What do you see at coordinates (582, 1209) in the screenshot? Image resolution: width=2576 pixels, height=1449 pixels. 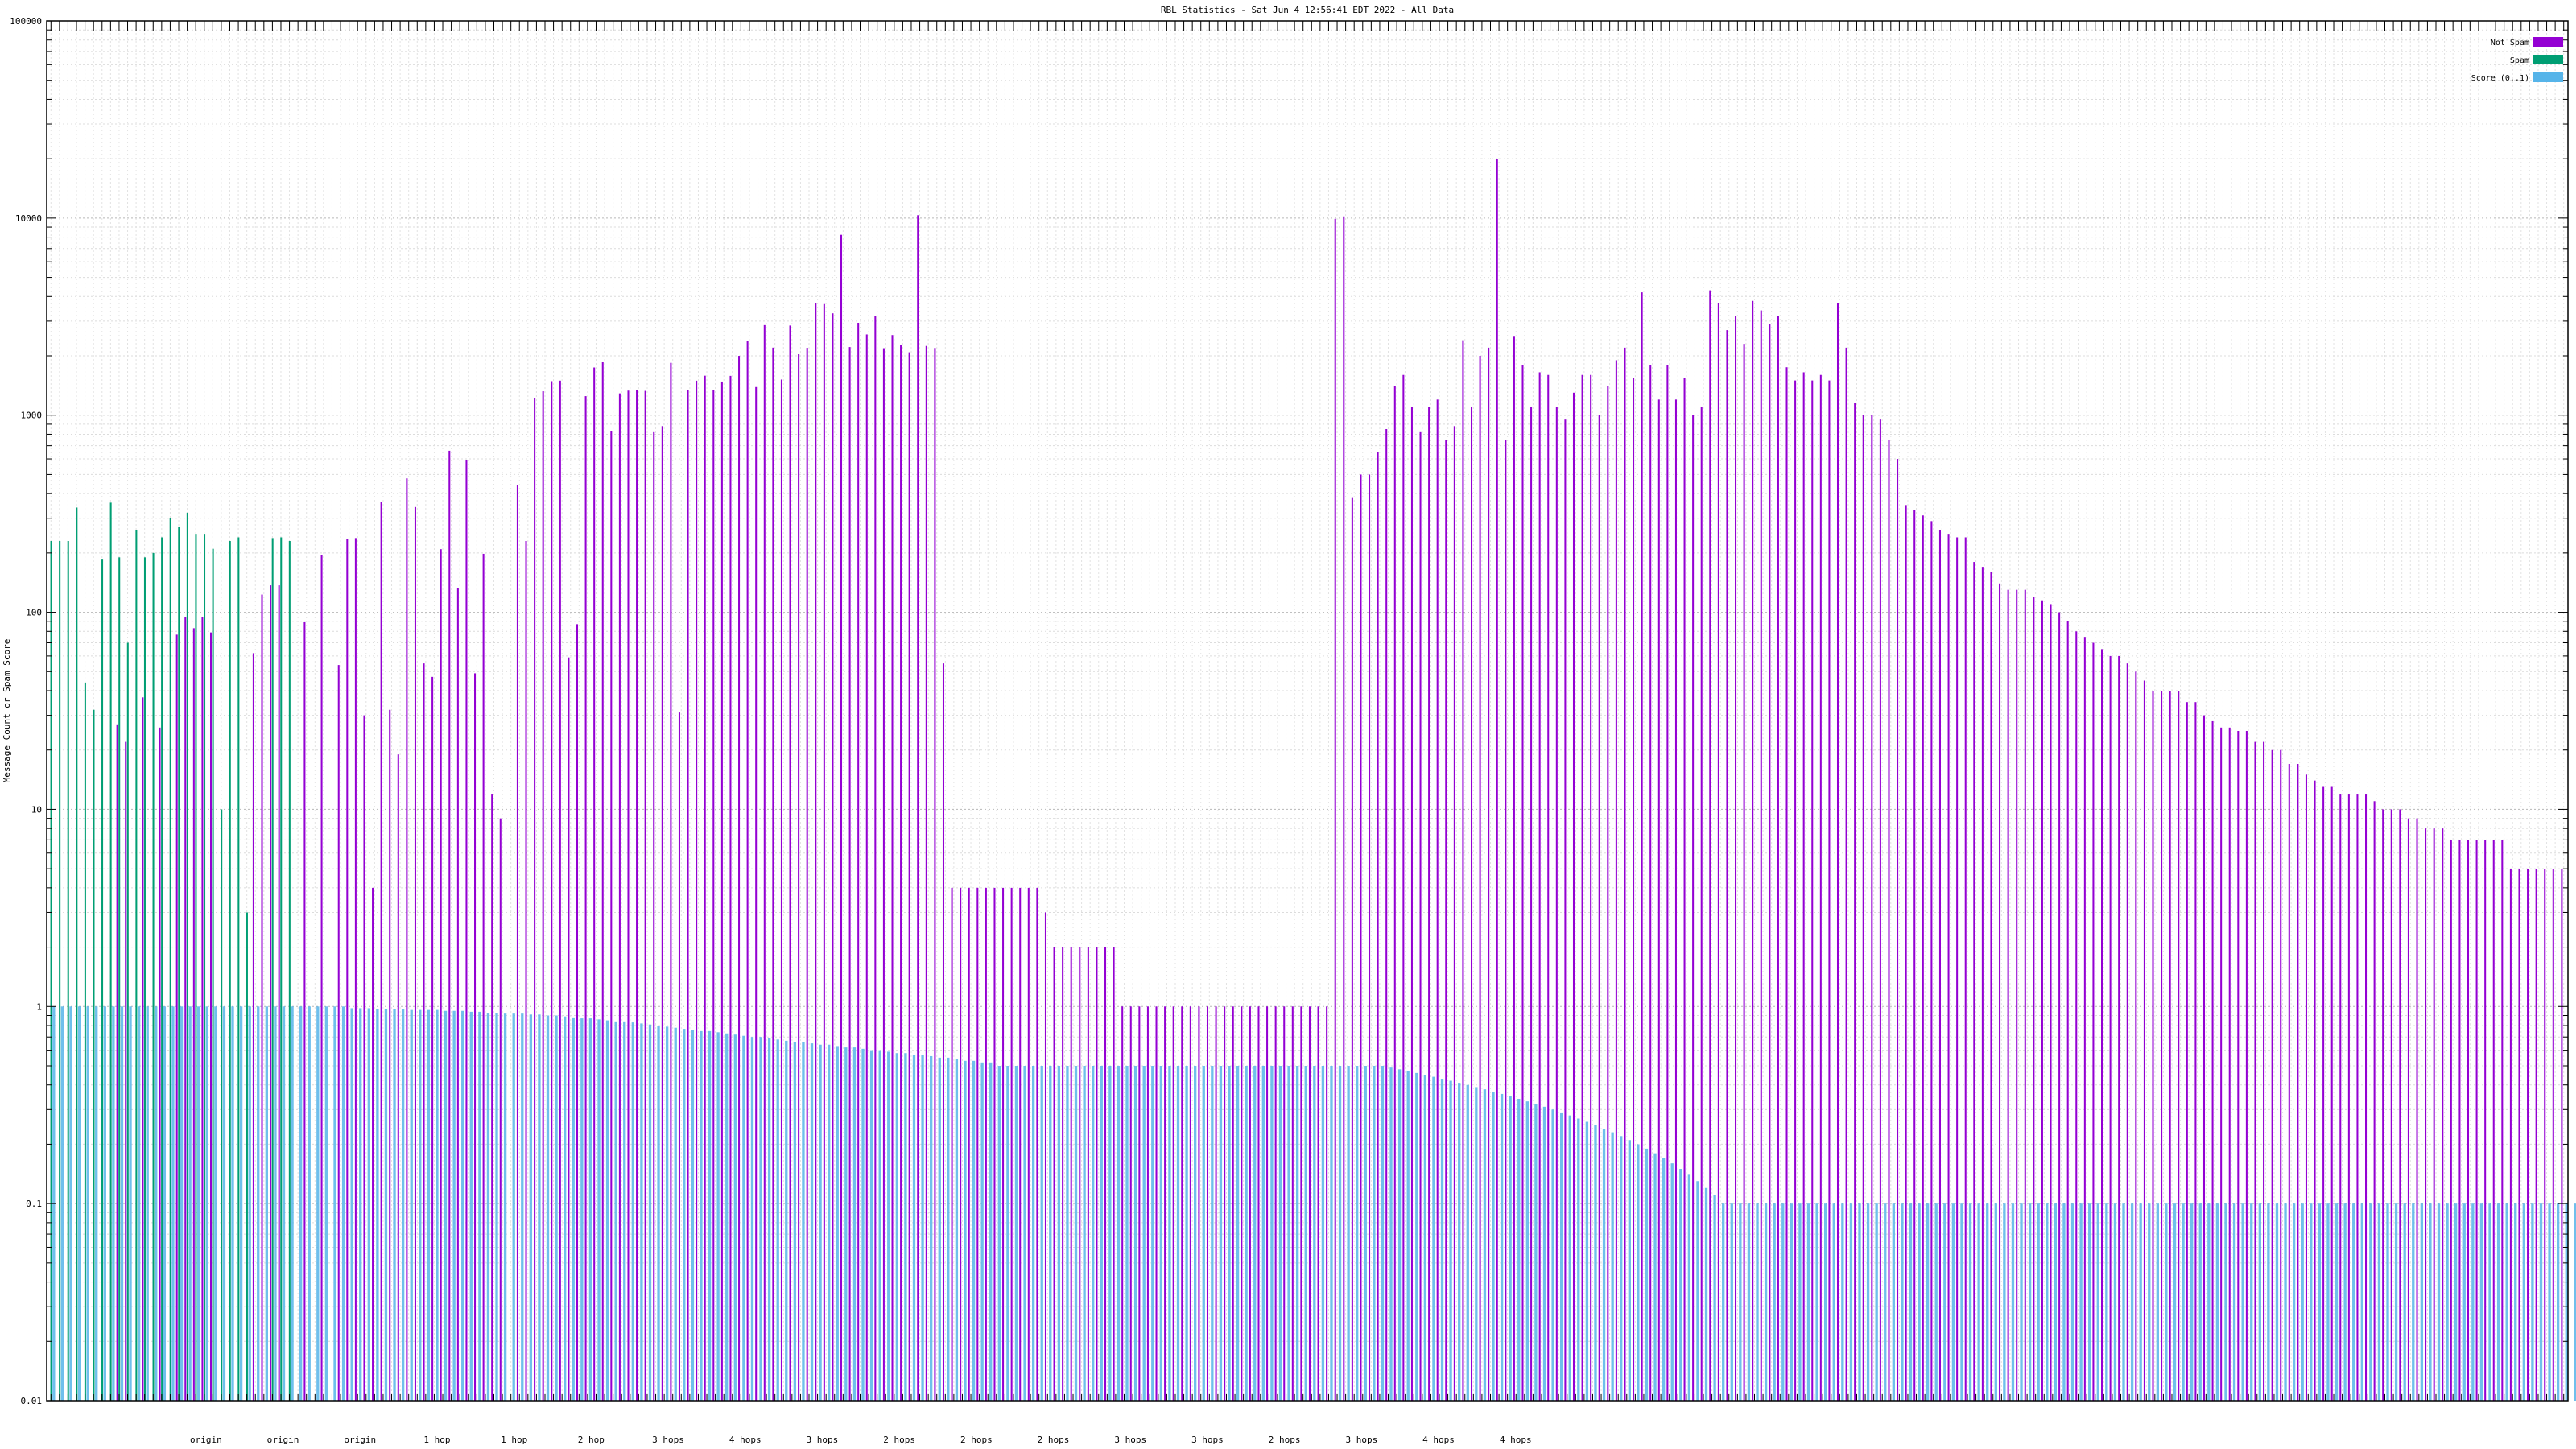 I see `bar-score-0-1--62` at bounding box center [582, 1209].